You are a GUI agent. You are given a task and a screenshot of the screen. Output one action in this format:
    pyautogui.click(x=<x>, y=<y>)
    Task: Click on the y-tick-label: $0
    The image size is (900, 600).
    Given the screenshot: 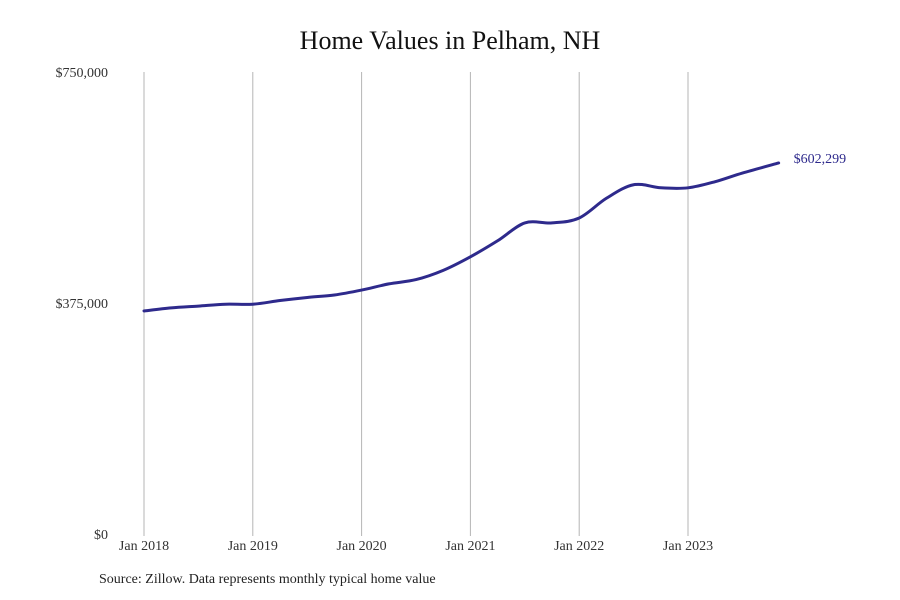 What is the action you would take?
    pyautogui.click(x=101, y=535)
    